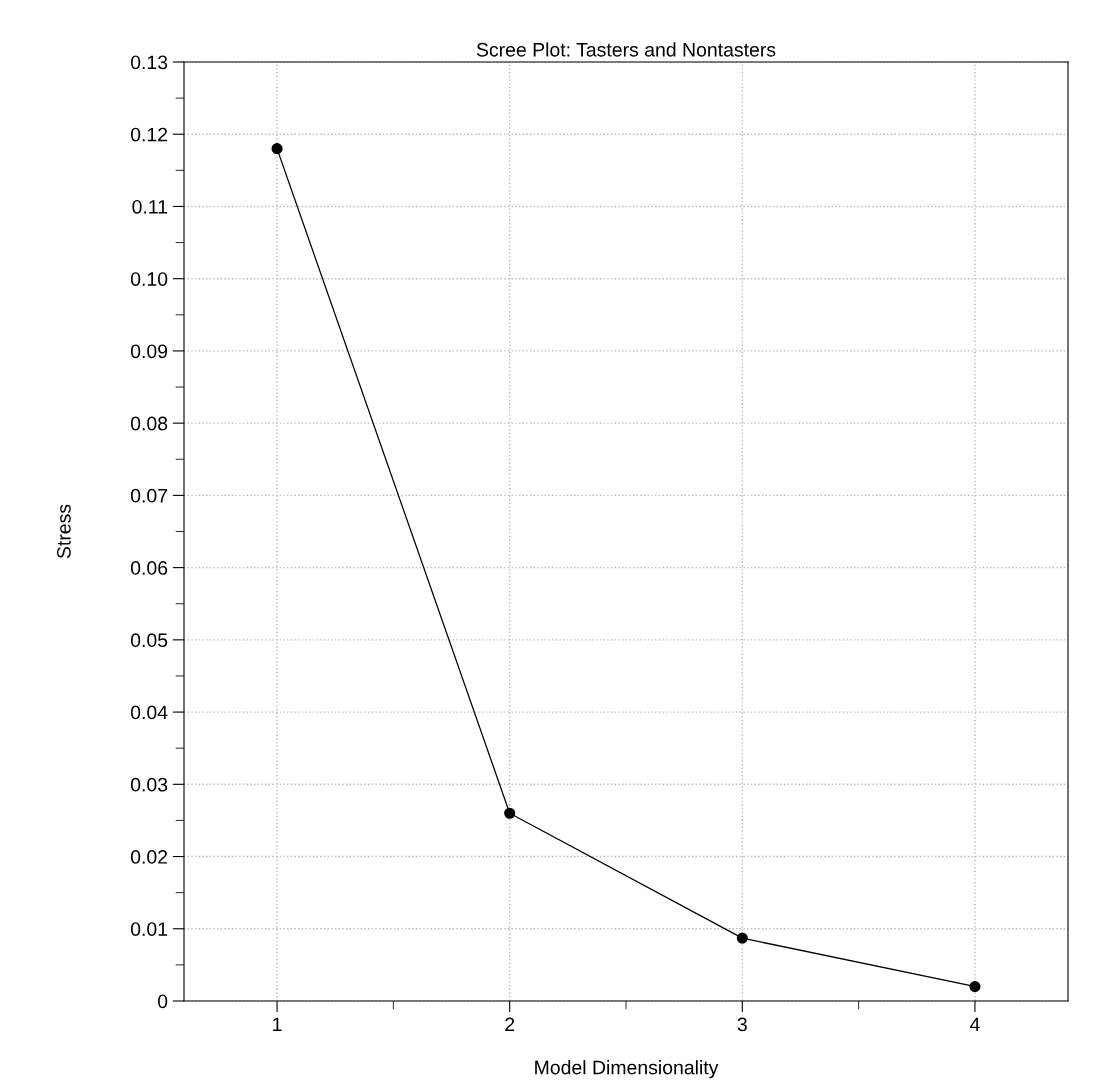  I want to click on y-tick-label: 0.02, so click(149, 857).